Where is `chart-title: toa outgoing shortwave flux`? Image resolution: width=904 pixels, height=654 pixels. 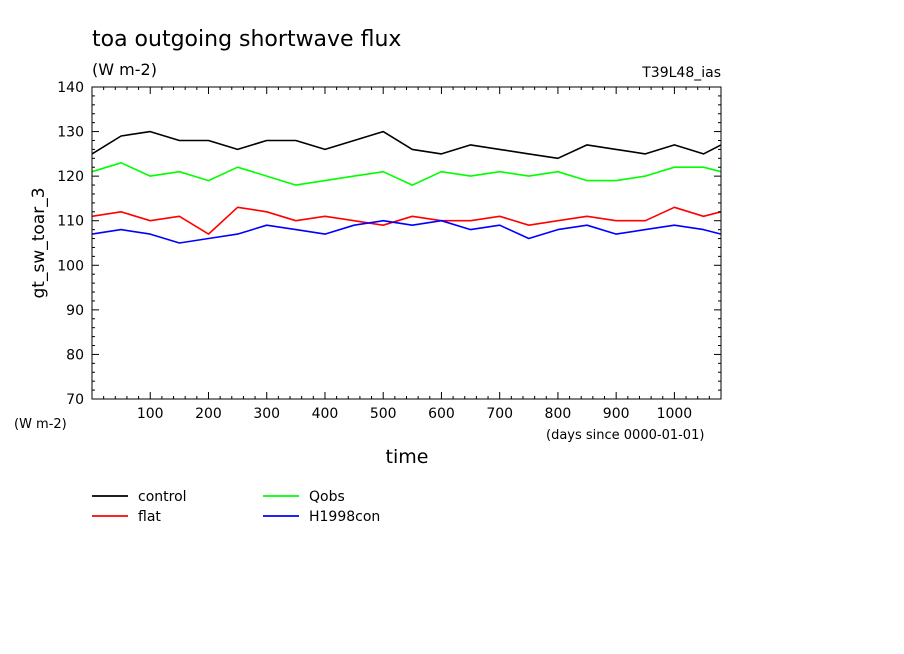 chart-title: toa outgoing shortwave flux is located at coordinates (246, 39).